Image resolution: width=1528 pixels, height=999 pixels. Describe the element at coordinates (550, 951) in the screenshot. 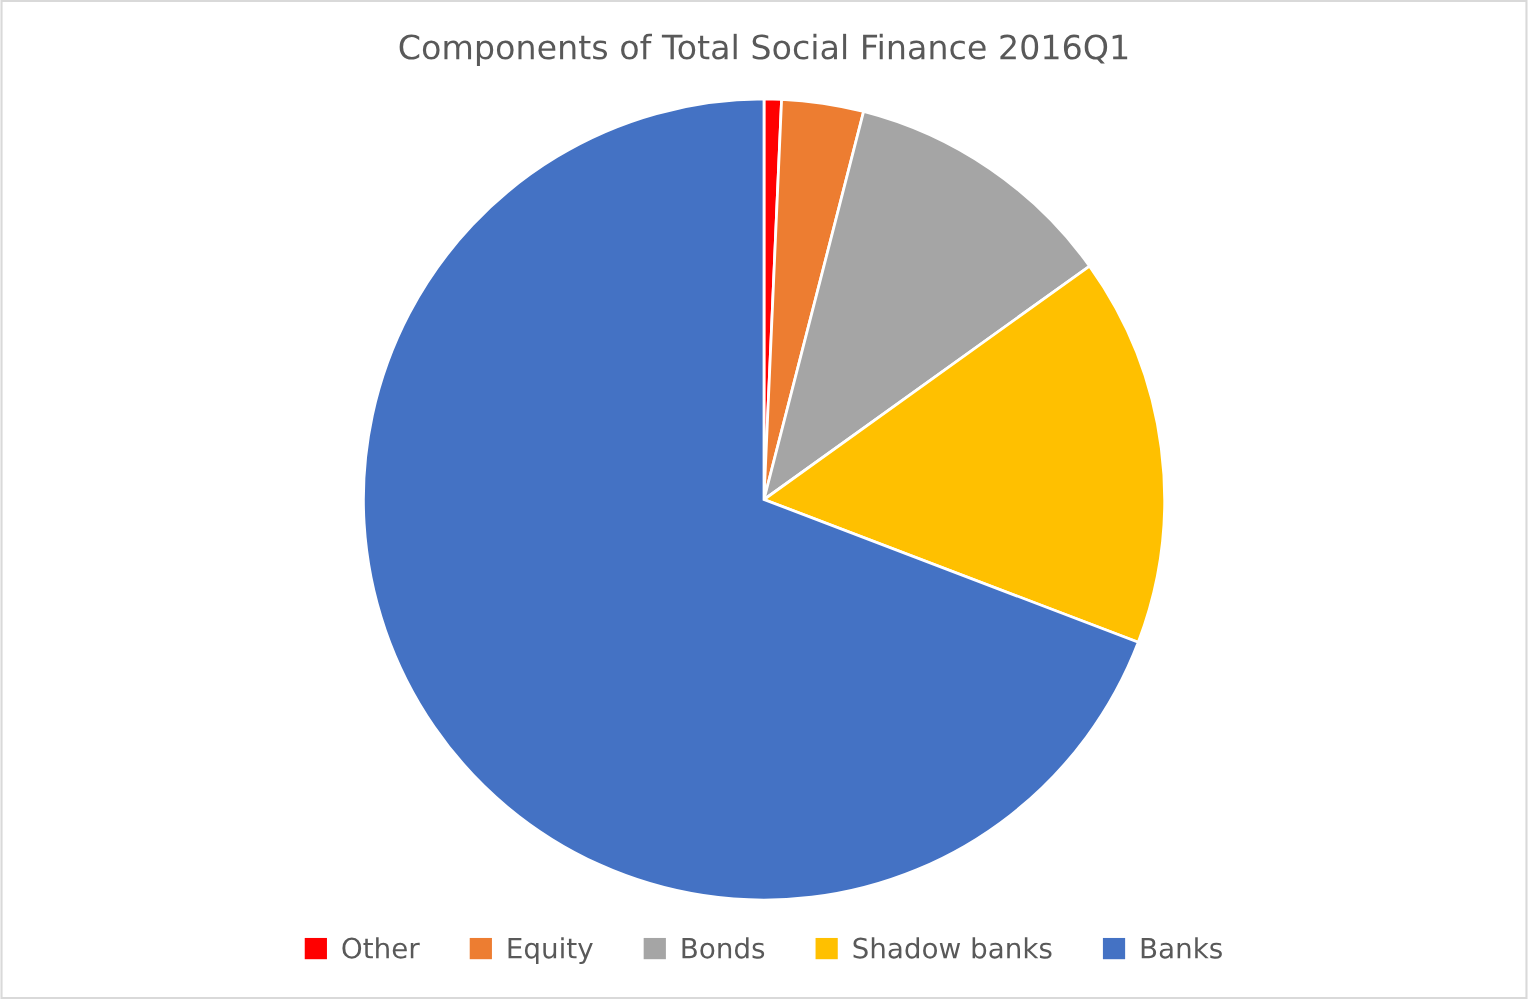

I see `legend-label: Equity` at that location.